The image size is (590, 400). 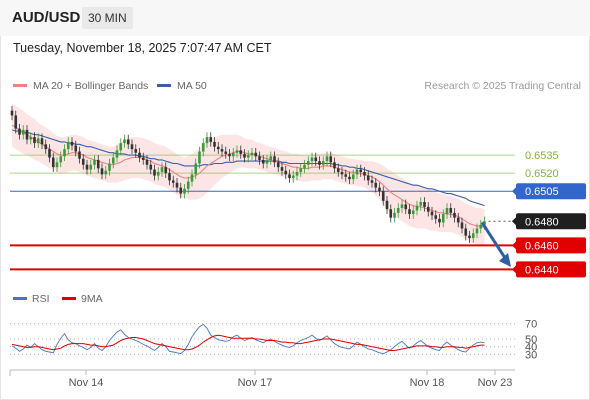 I want to click on header-bar: AUD/USD 30 MIN, so click(x=295, y=18).